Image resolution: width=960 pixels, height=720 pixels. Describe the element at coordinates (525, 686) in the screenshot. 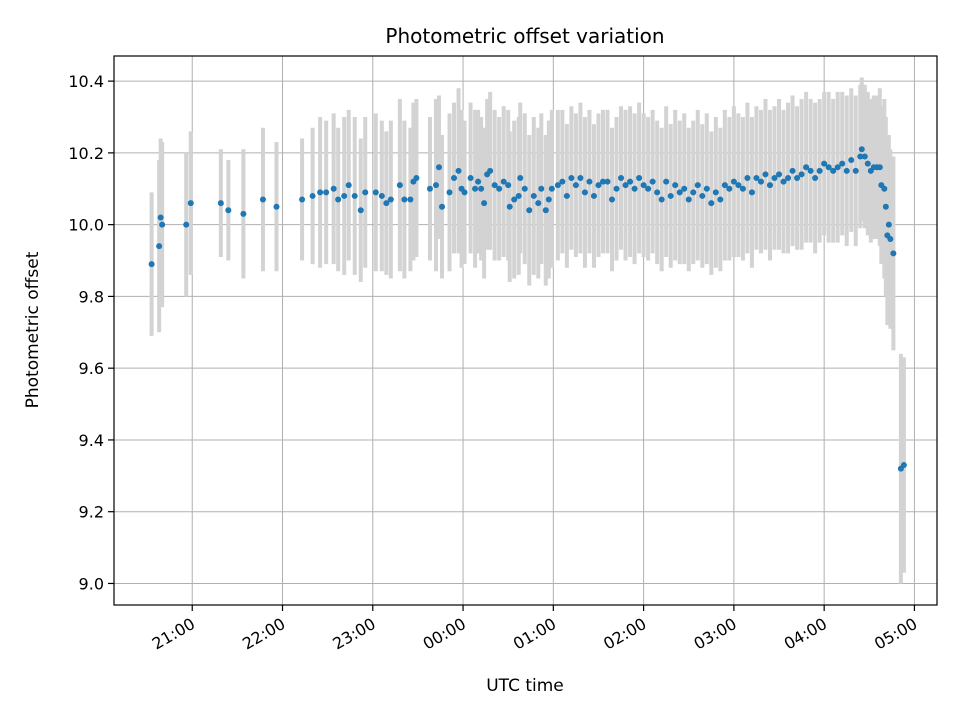

I see `x-axis-label: UTC time` at that location.